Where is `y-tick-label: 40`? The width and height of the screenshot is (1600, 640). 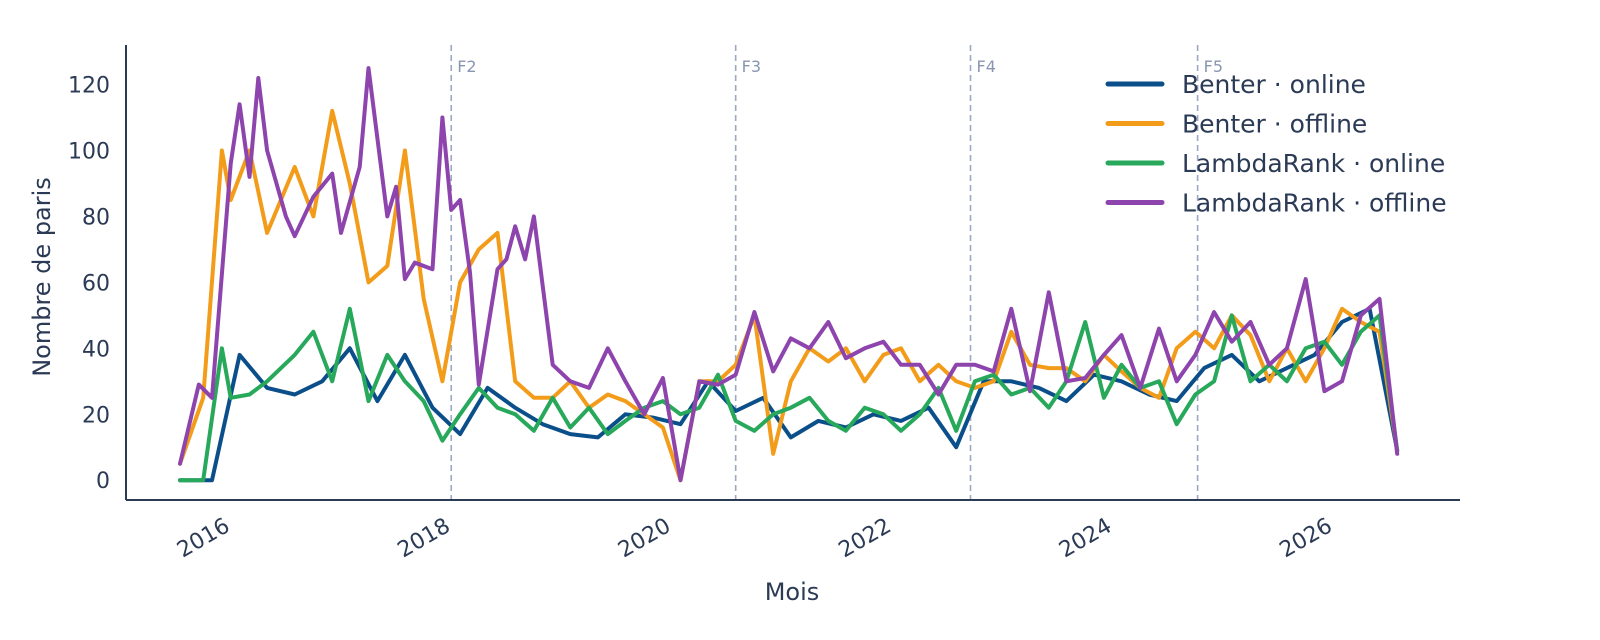 y-tick-label: 40 is located at coordinates (96, 349).